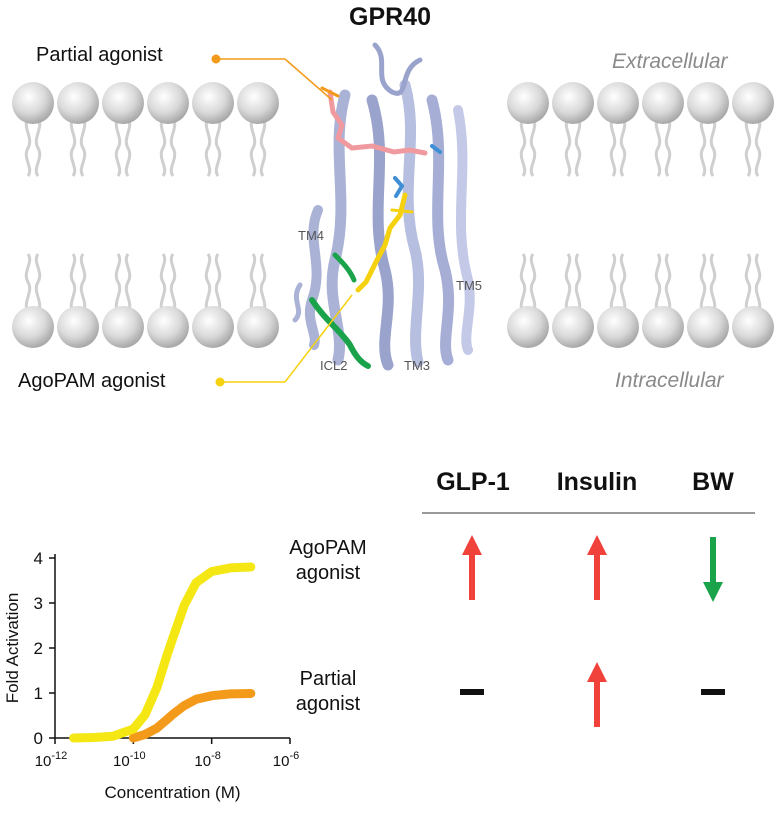 This screenshot has height=820, width=775. Describe the element at coordinates (328, 692) in the screenshot. I see `row-label-partial: Partial agonist` at that location.